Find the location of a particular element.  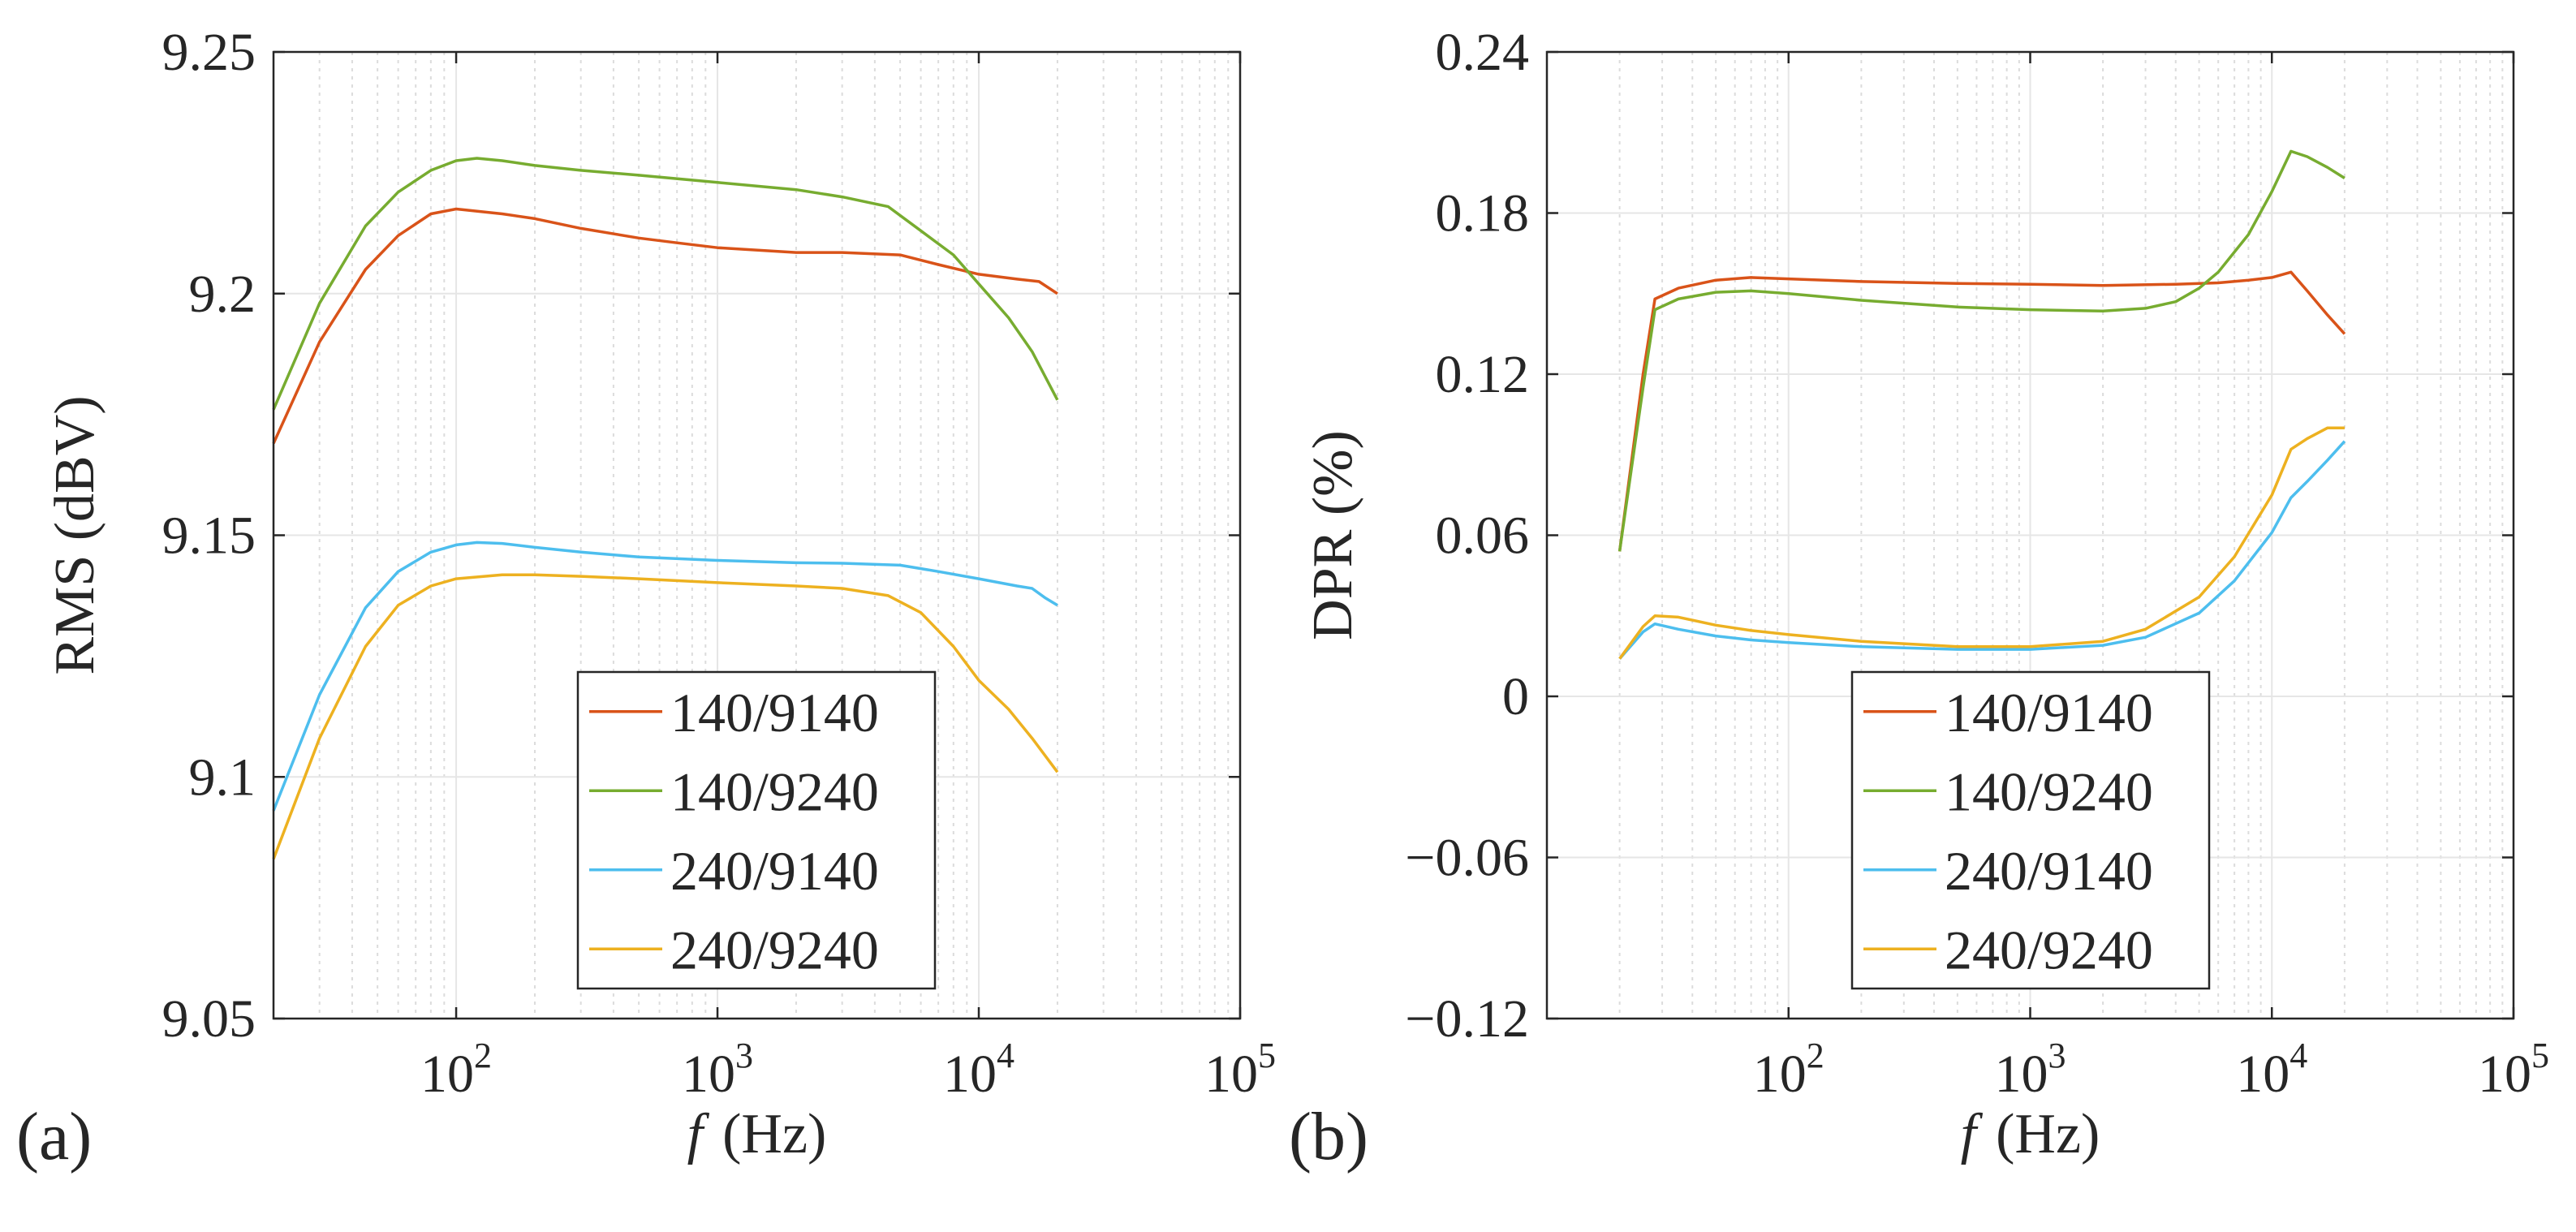

y-tick-label: 0.24 is located at coordinates (1483, 52).